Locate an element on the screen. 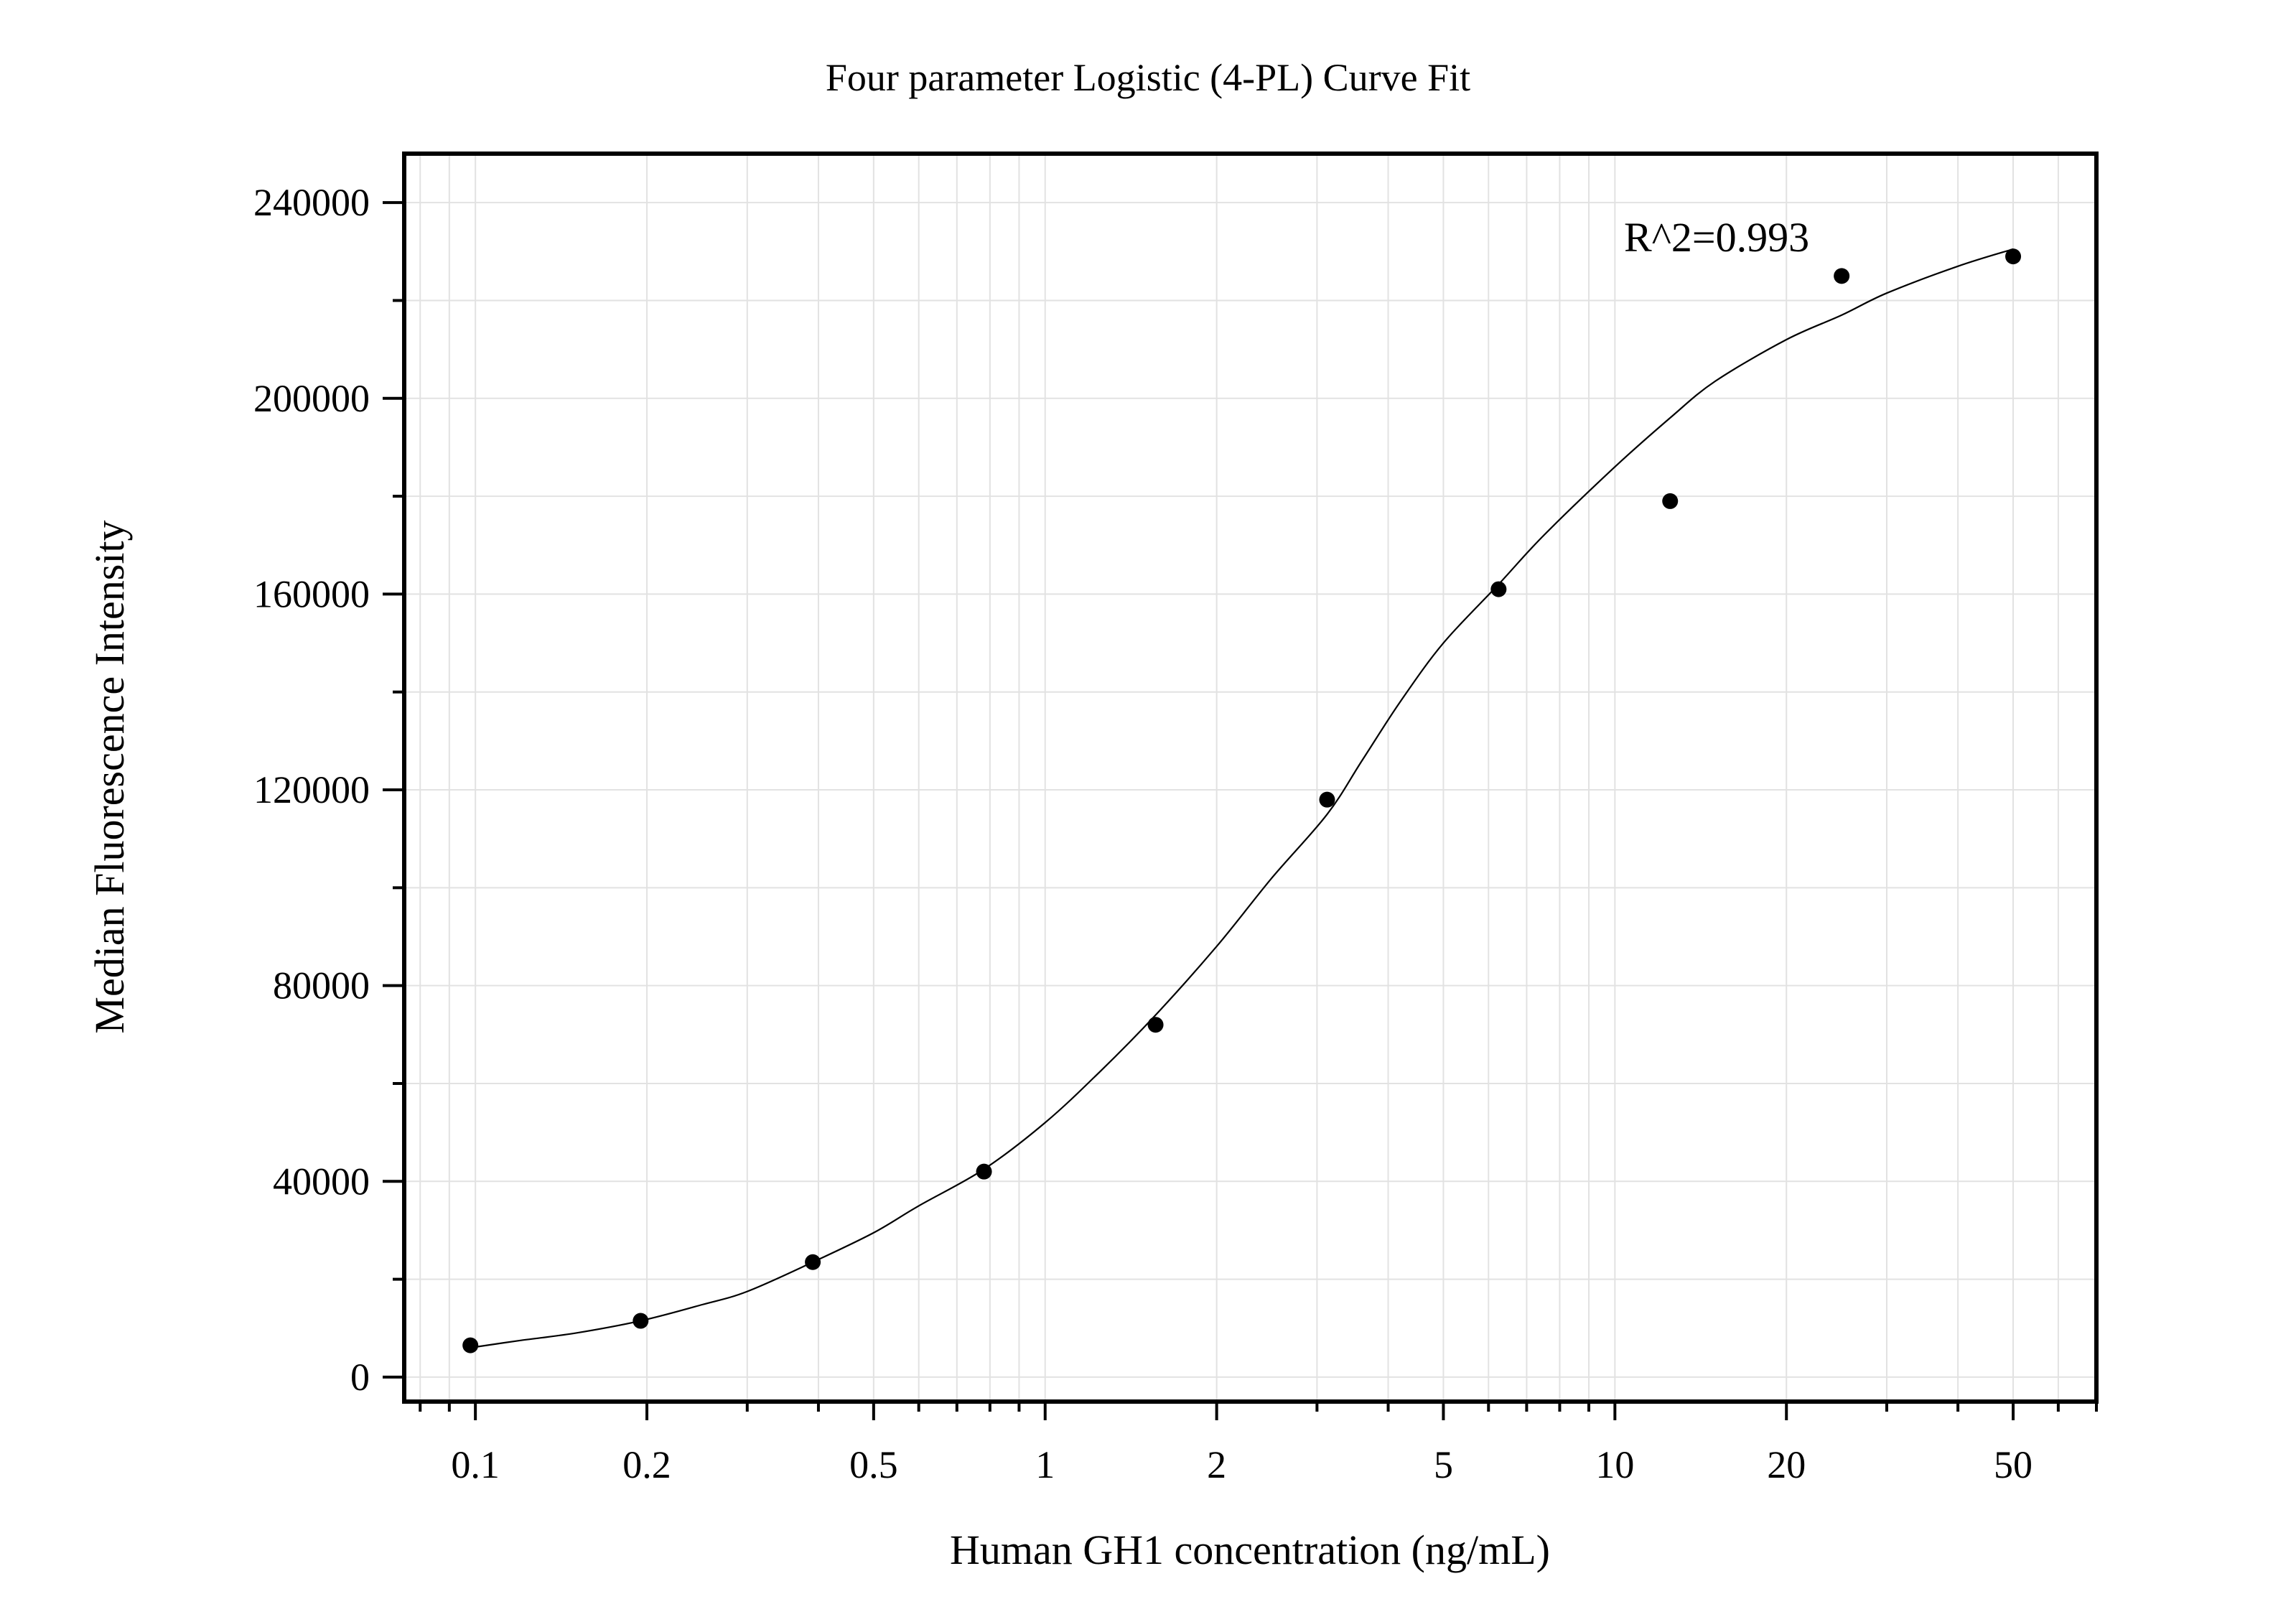  x-tick-label: 0.2 is located at coordinates (646, 1464).